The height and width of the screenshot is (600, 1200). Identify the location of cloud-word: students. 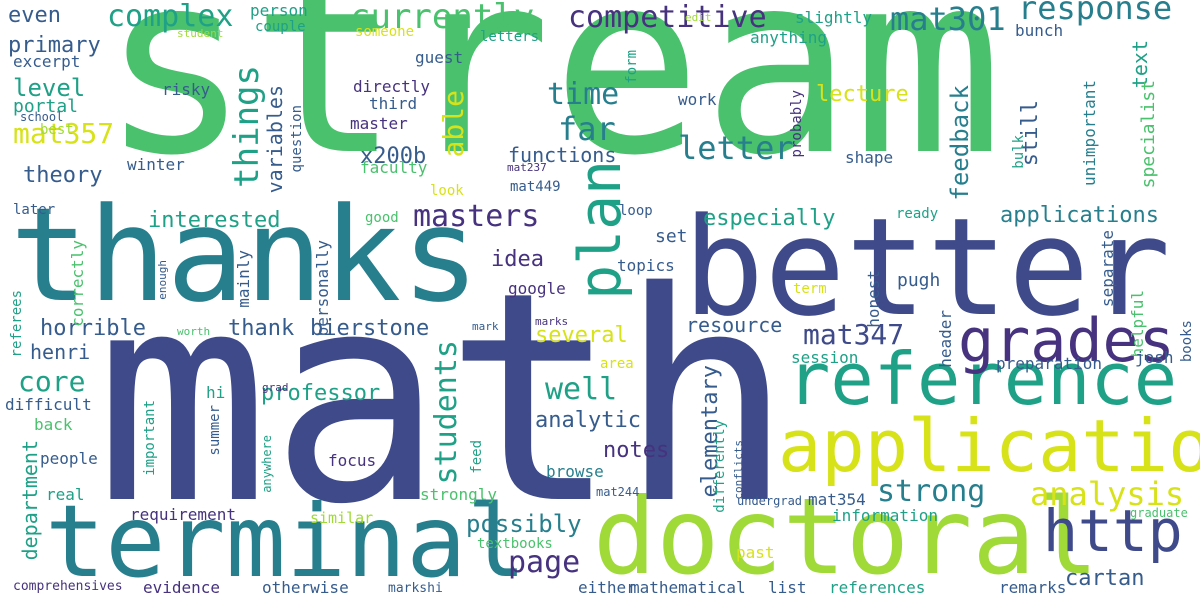
(446, 412).